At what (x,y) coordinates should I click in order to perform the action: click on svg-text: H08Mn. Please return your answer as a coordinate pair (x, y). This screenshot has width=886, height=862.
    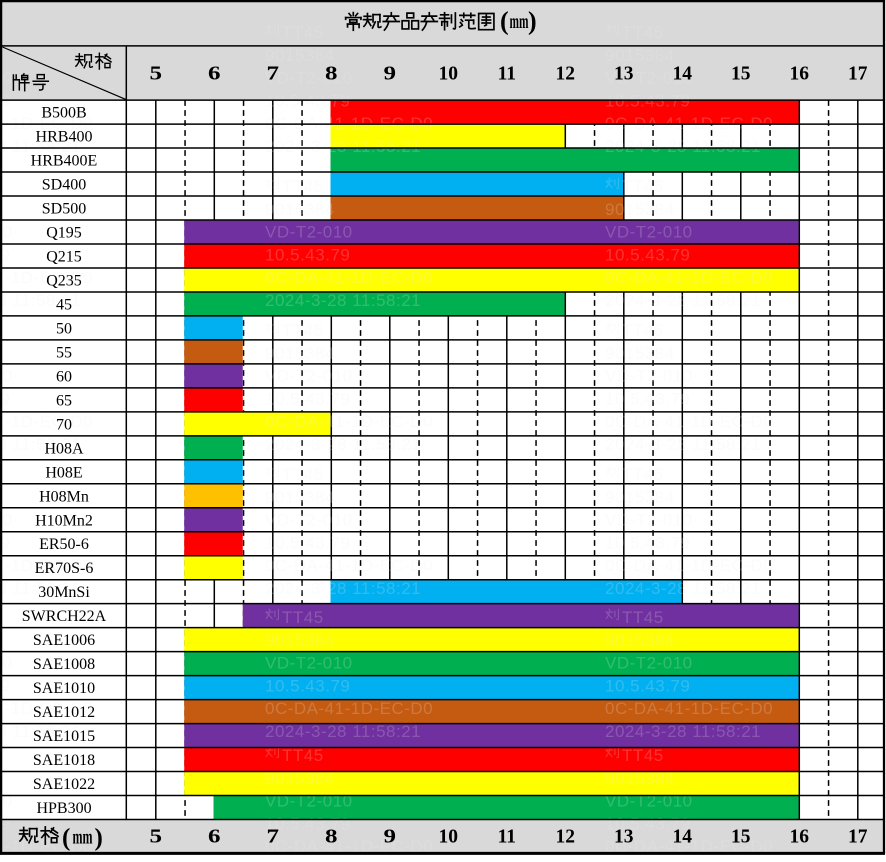
    Looking at the image, I should click on (64, 496).